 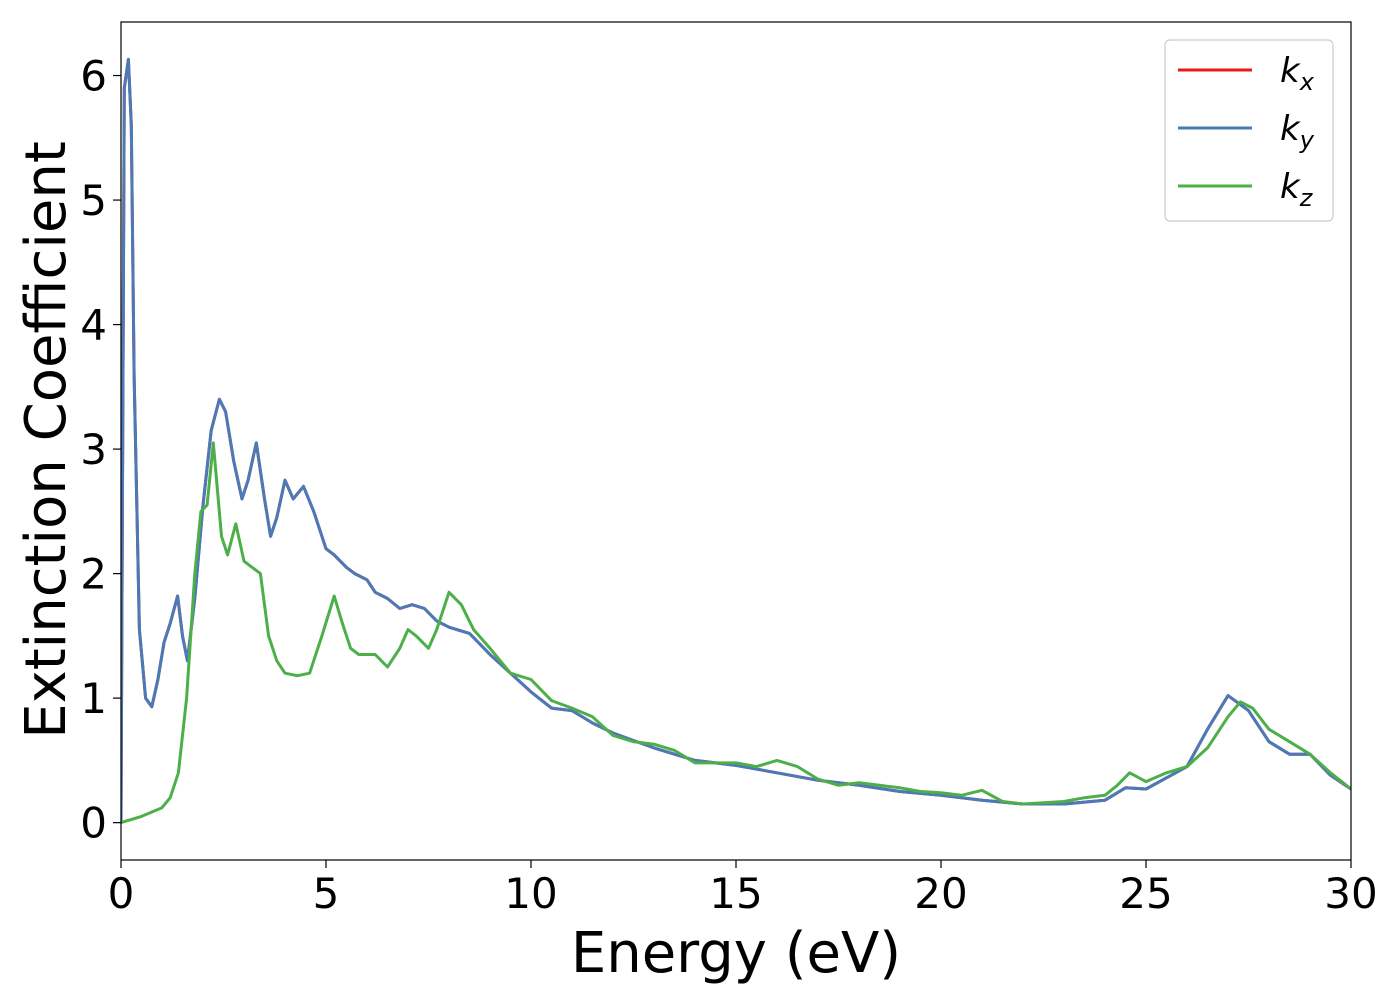 I want to click on legend-label-ky: ky, so click(x=1297, y=131).